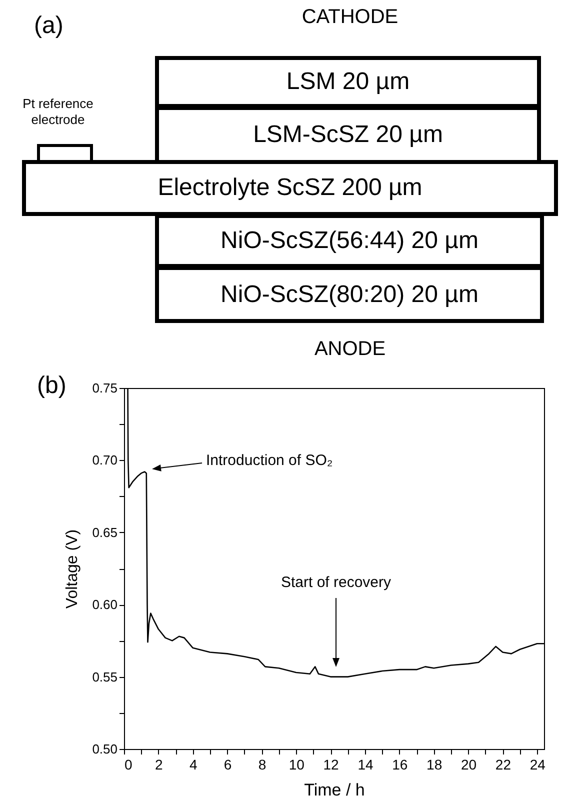  I want to click on annotation: Introduction of SO₂, so click(269, 460).